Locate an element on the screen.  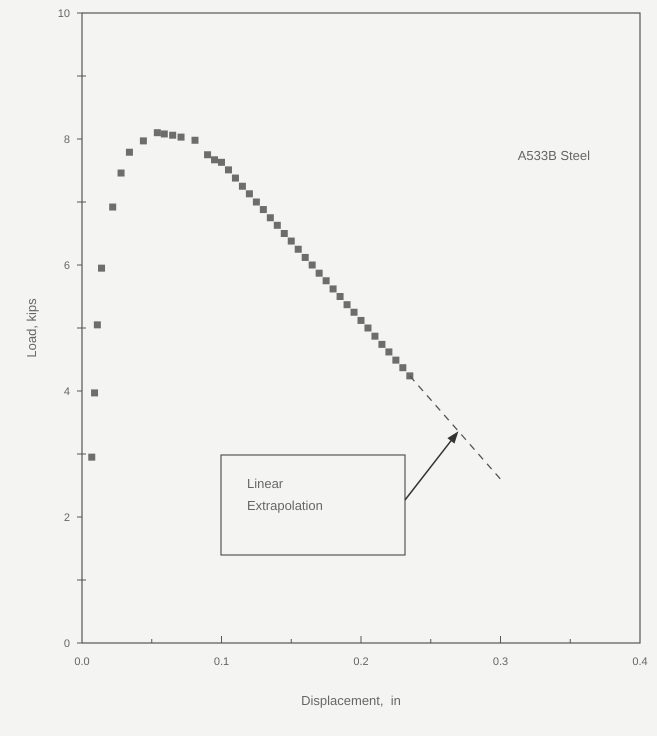
y-tick-label: 4 is located at coordinates (67, 392).